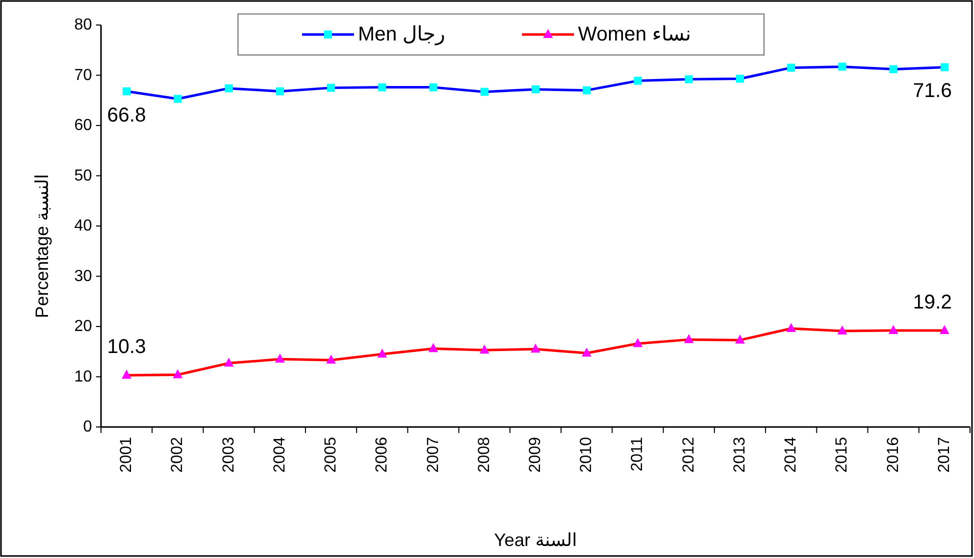 The height and width of the screenshot is (558, 974). I want to click on legend-label: Men رجال, so click(402, 35).